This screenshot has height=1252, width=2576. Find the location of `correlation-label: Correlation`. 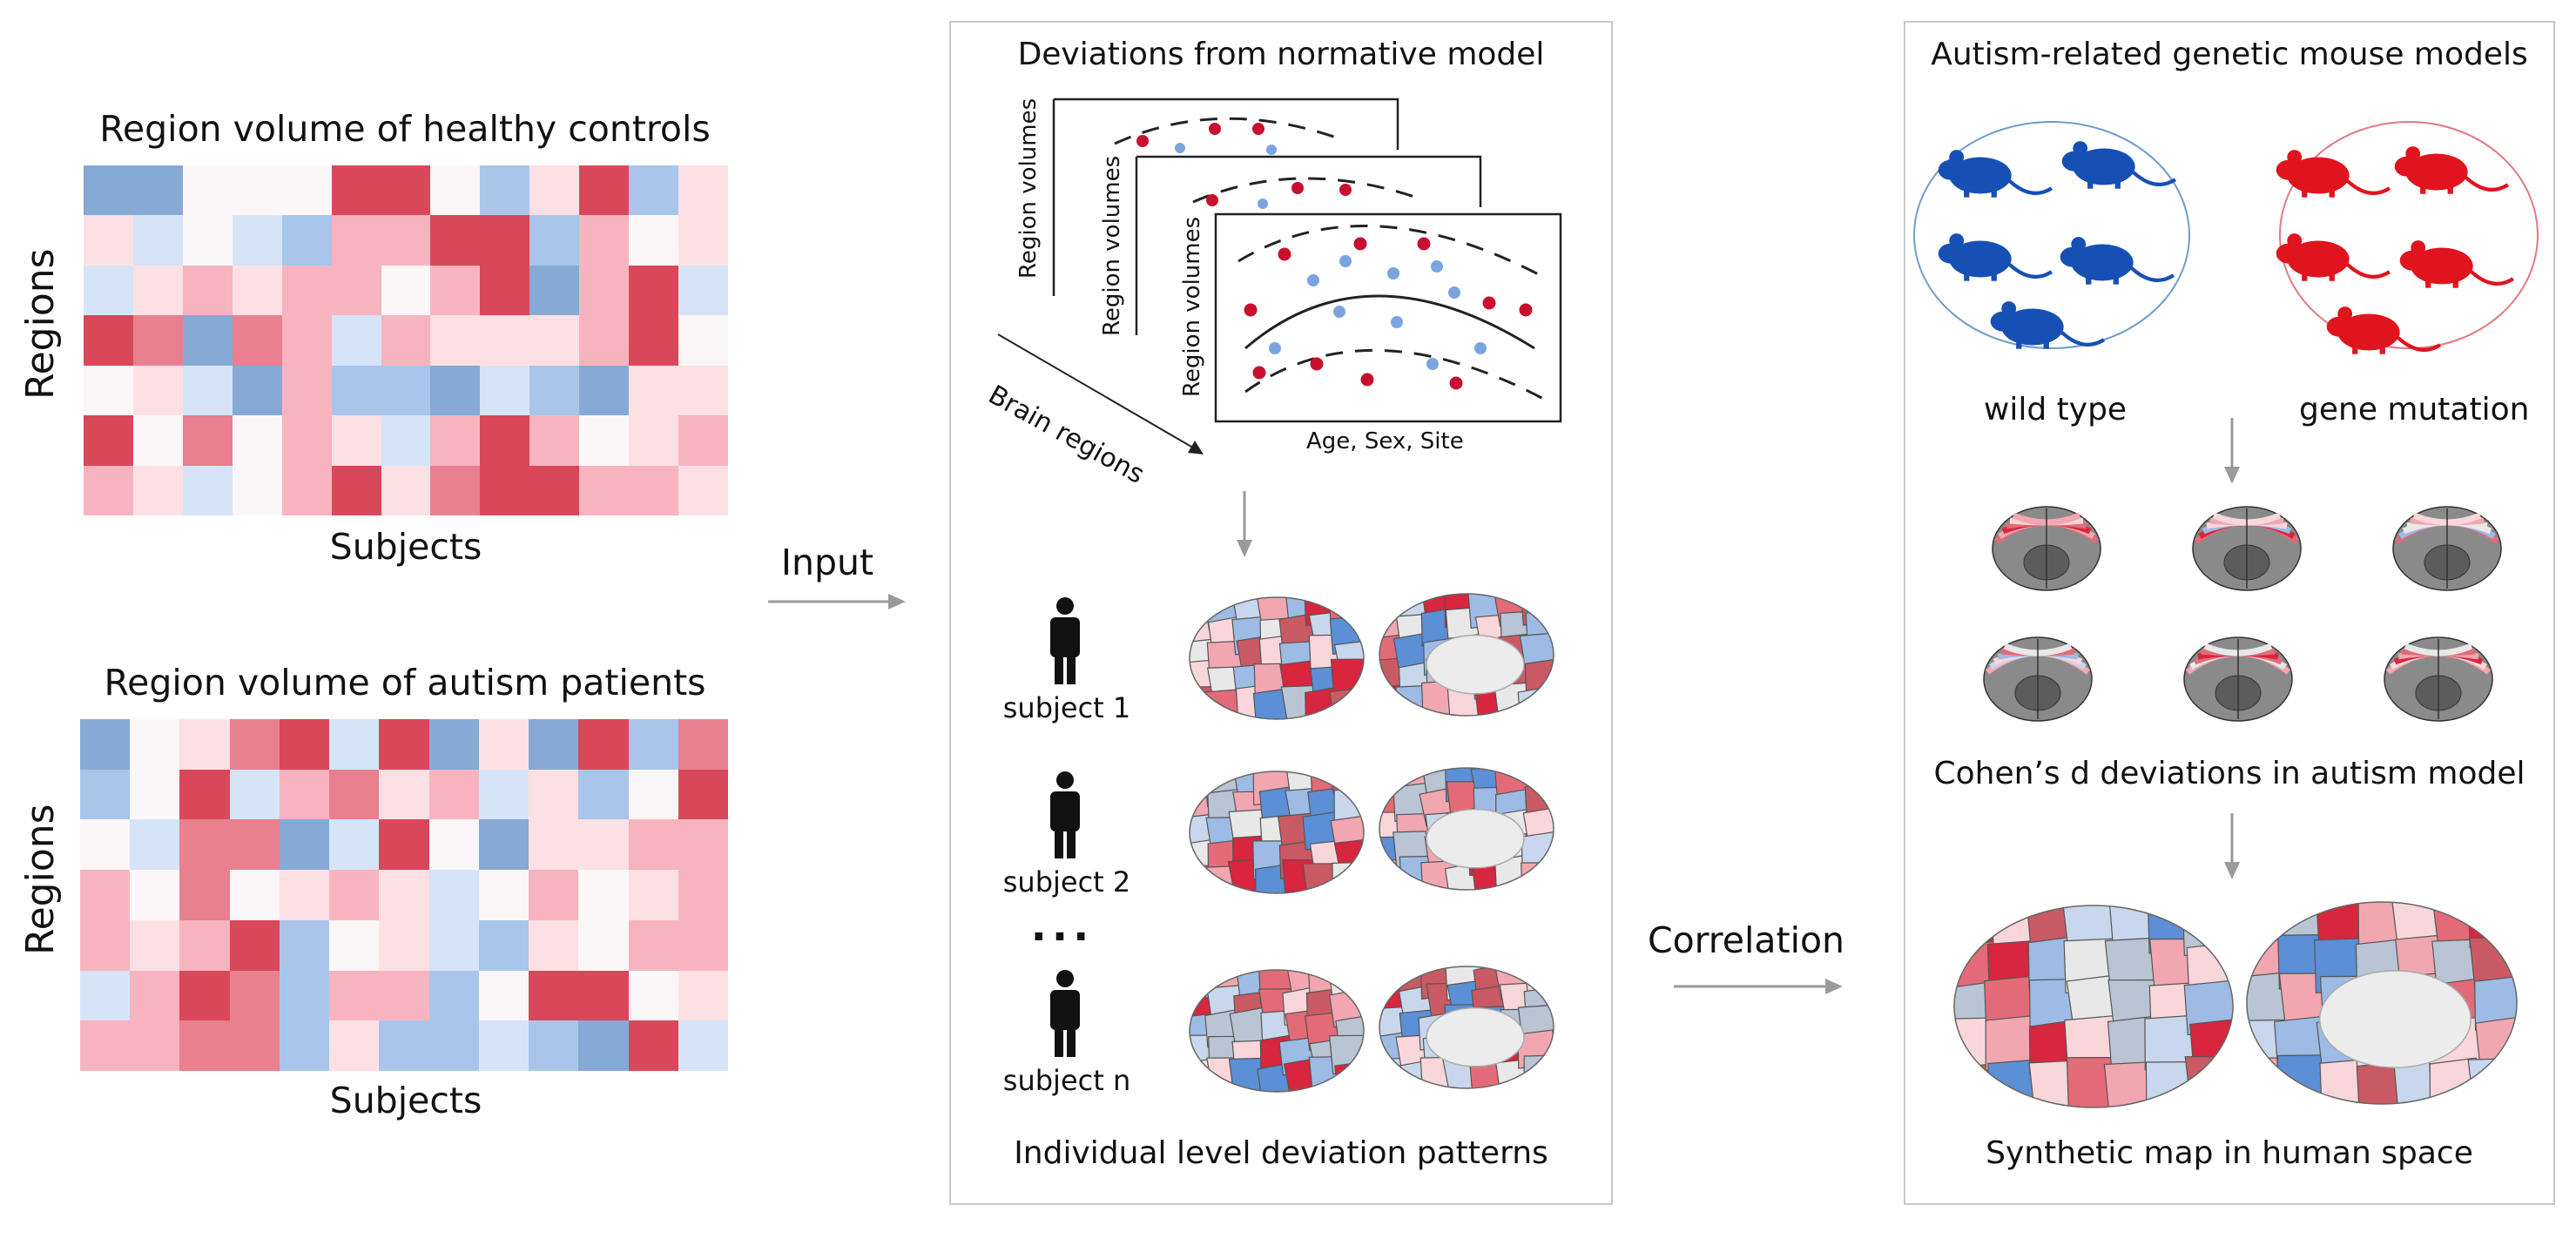

correlation-label: Correlation is located at coordinates (1746, 940).